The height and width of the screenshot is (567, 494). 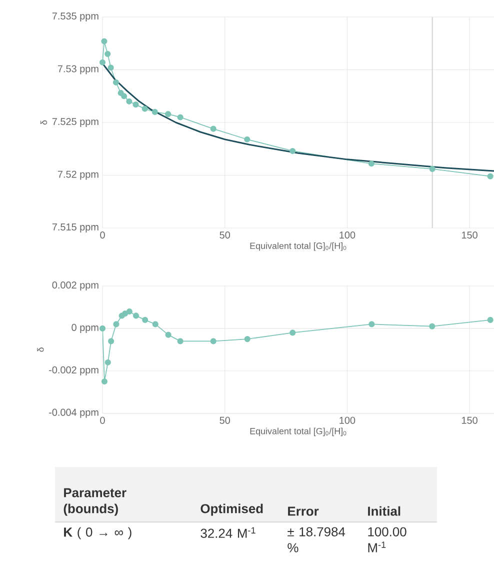 What do you see at coordinates (231, 510) in the screenshot?
I see `text: Optimised` at bounding box center [231, 510].